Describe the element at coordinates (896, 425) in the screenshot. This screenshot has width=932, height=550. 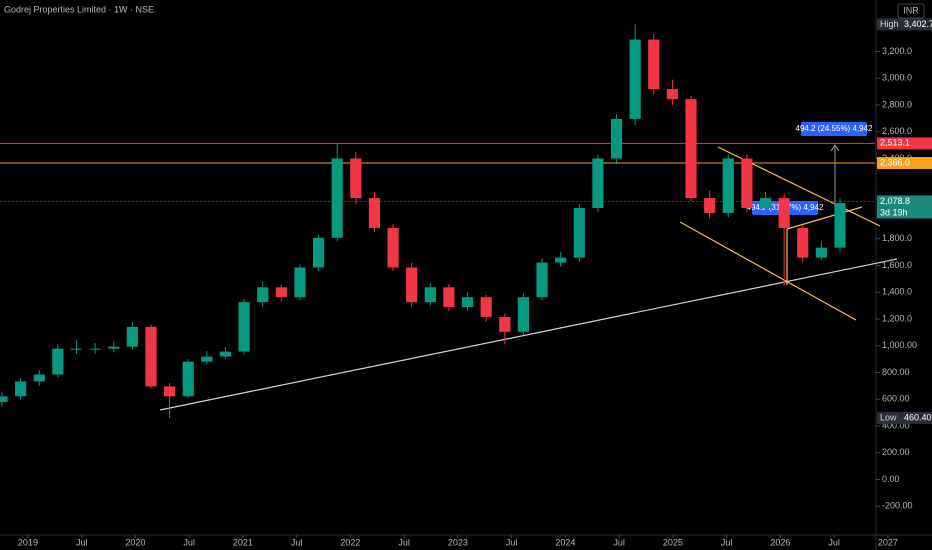
I see `y-tick-label: 400.00` at that location.